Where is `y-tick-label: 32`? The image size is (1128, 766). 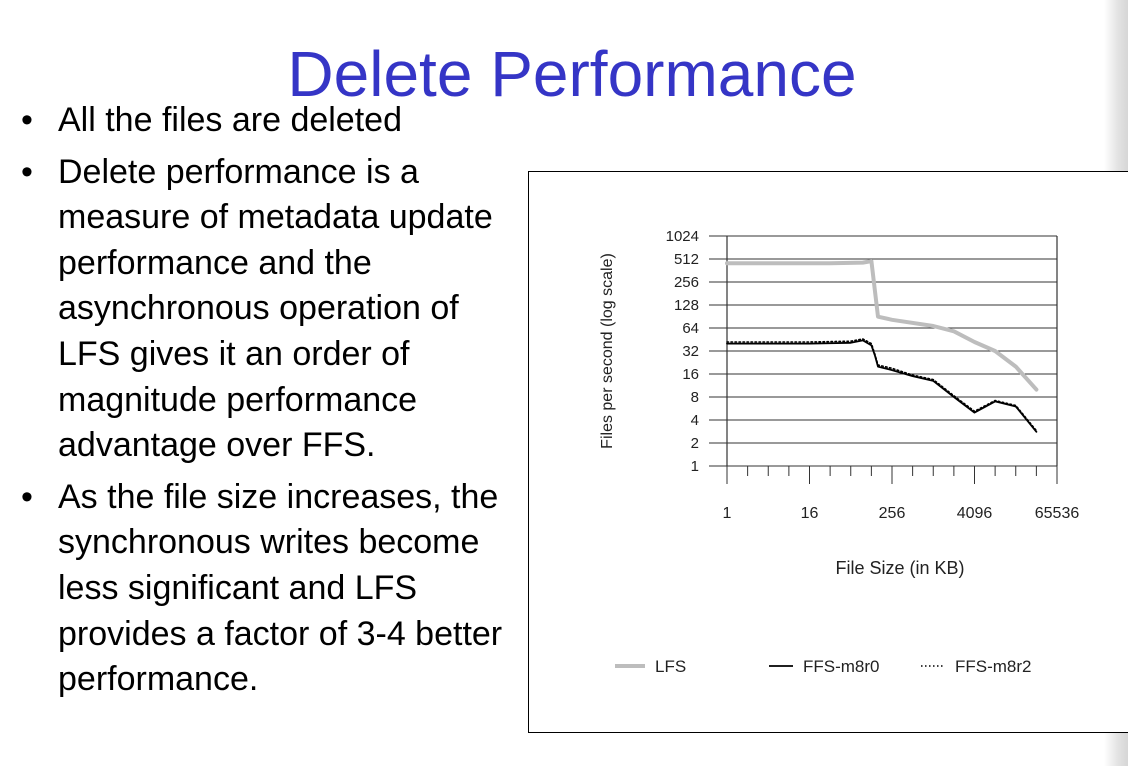
y-tick-label: 32 is located at coordinates (690, 351).